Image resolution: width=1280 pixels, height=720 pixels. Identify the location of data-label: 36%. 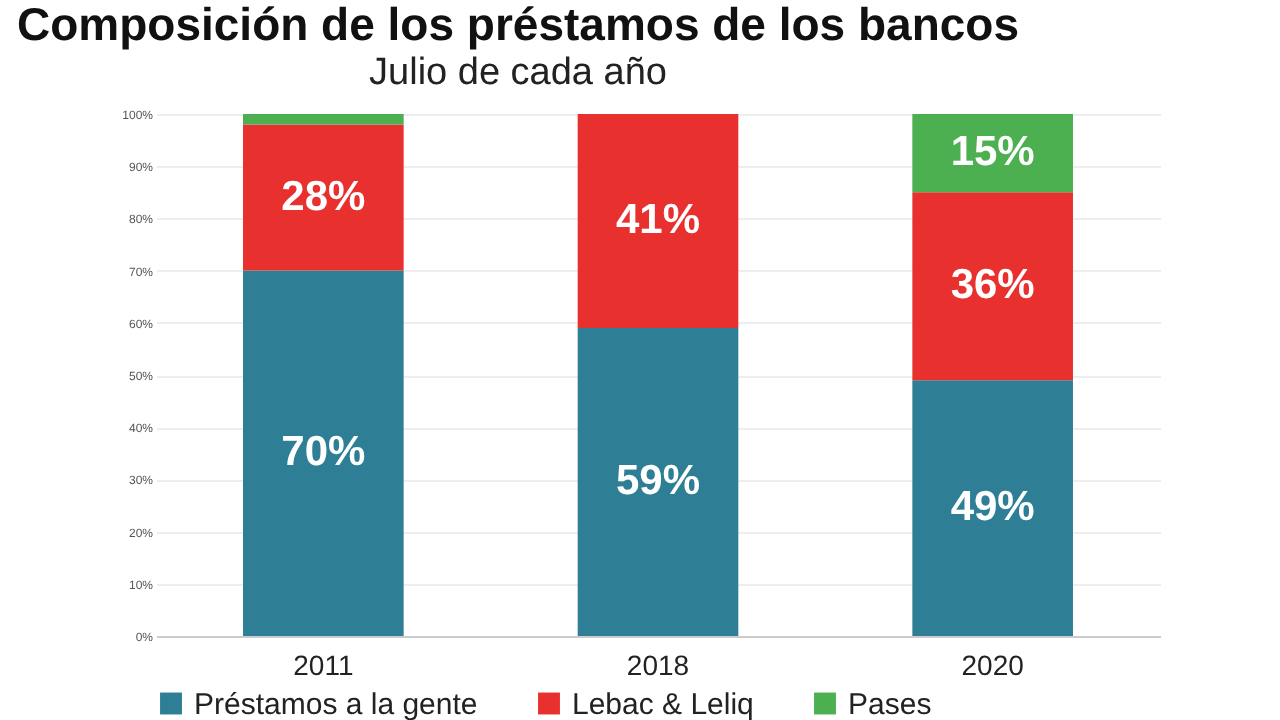
(993, 285).